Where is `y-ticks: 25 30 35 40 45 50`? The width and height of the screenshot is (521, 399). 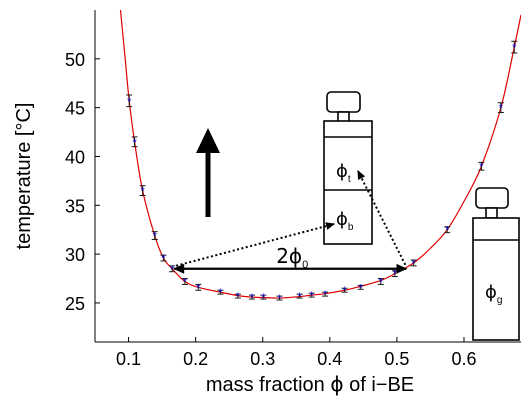
y-ticks: 25 30 35 40 45 50 is located at coordinates (82, 182).